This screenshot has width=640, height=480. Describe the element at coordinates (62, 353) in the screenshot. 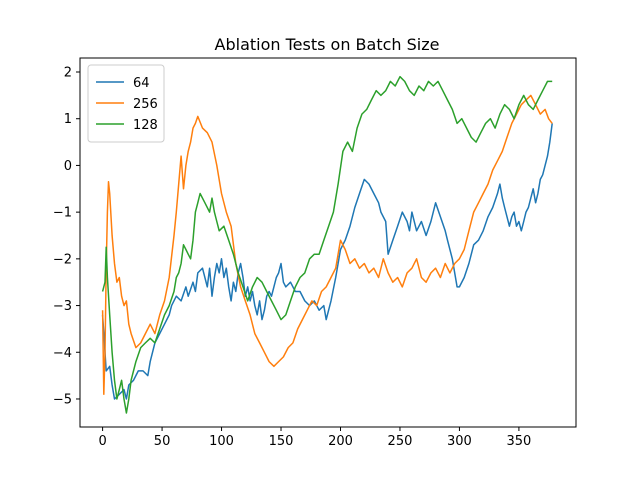

I see `y-tick-label: −4` at that location.